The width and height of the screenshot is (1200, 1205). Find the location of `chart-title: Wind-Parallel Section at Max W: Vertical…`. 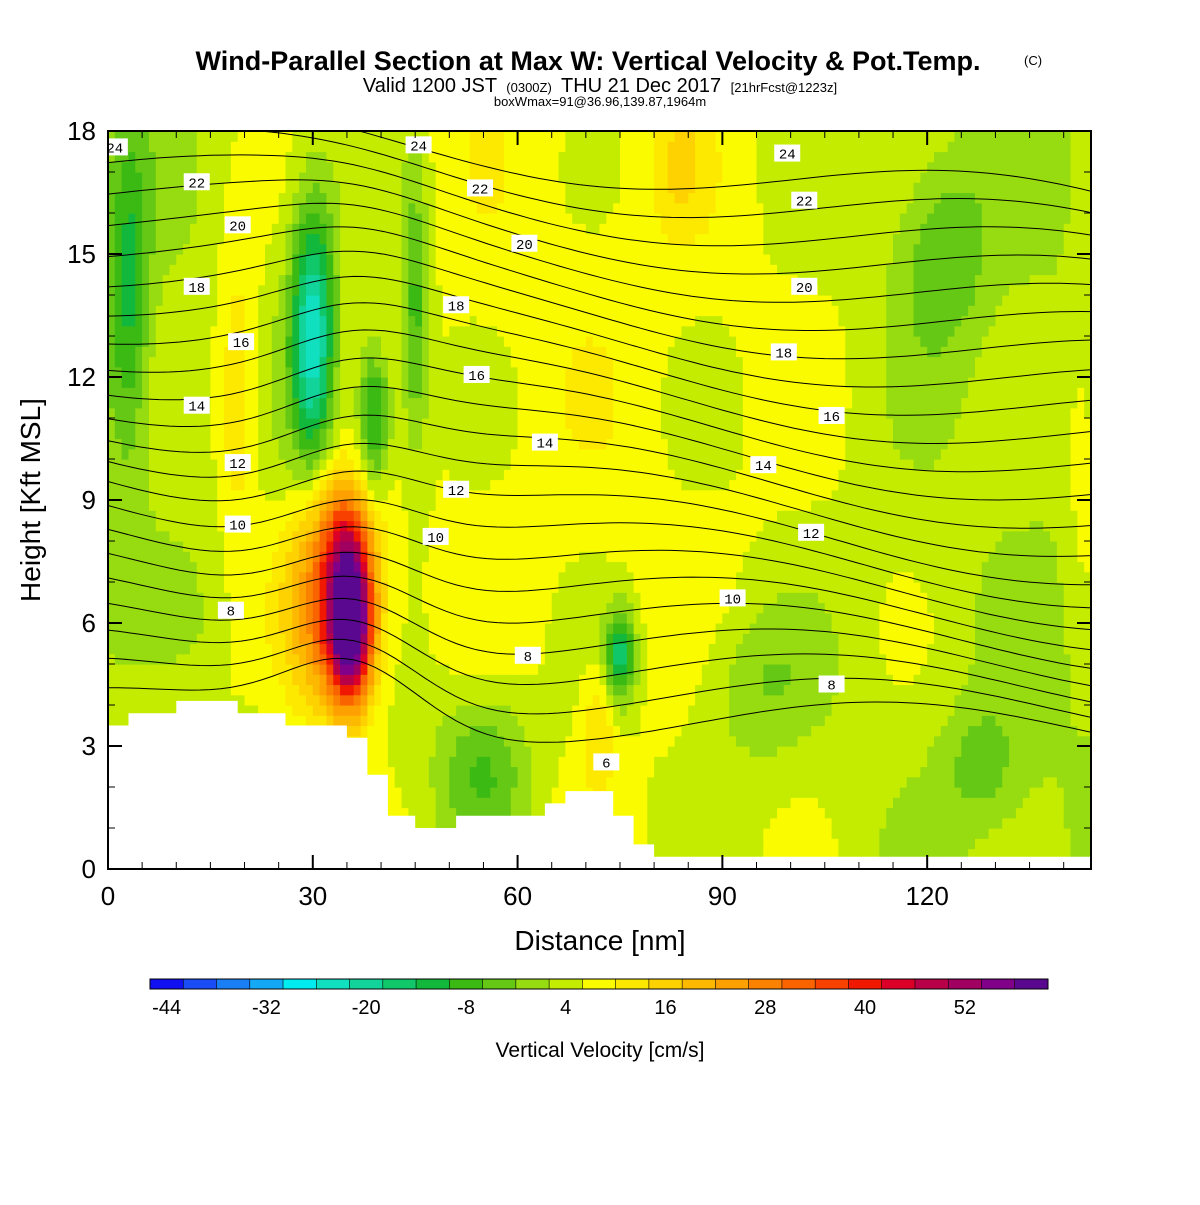

chart-title: Wind-Parallel Section at Max W: Vertical… is located at coordinates (588, 61).